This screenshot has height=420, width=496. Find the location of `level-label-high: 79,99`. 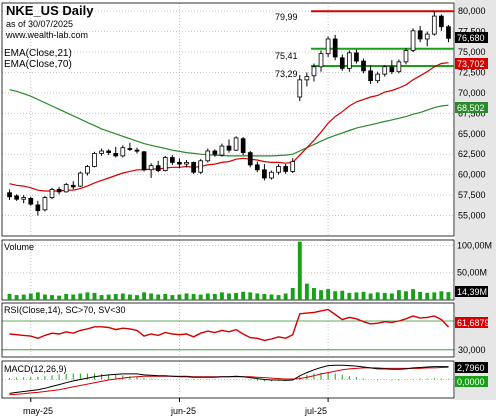

level-label-high: 79,99 is located at coordinates (286, 17).